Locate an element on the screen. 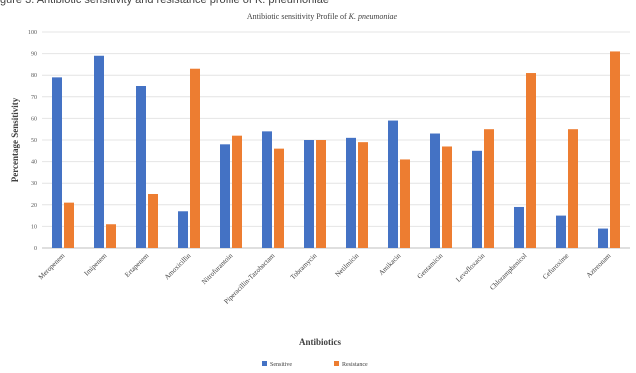  x-category-label: Gentamicin is located at coordinates (430, 265).